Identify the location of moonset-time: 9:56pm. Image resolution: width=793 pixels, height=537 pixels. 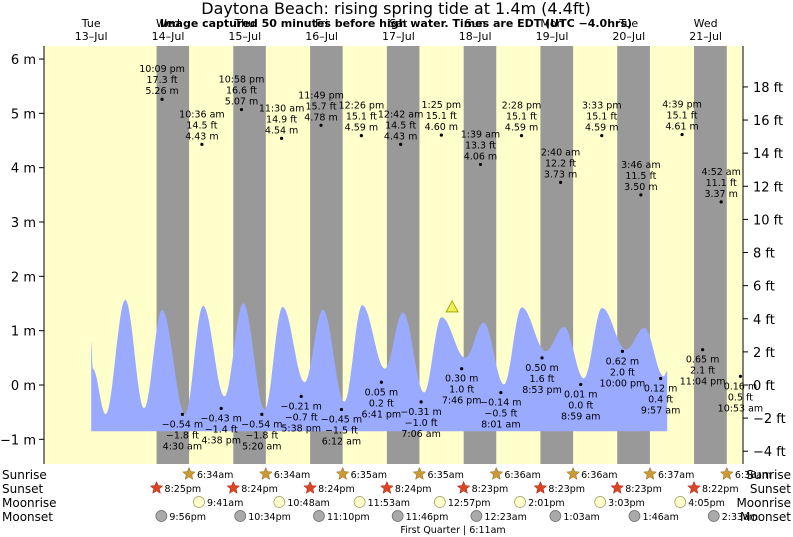
(187, 517).